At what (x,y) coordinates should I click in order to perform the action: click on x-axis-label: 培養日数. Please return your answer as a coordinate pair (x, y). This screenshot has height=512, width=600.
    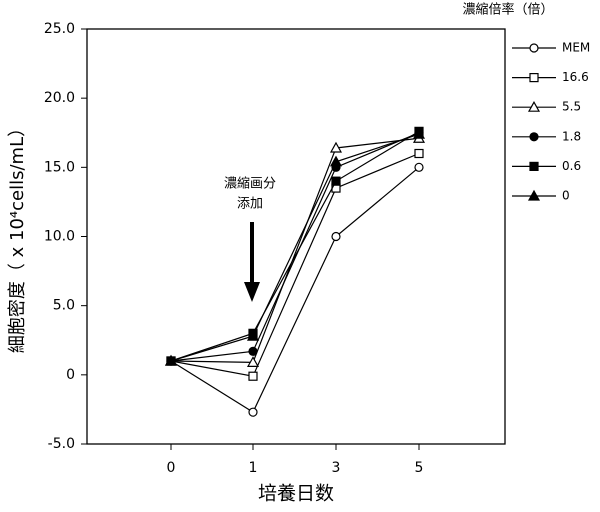
    Looking at the image, I should click on (296, 494).